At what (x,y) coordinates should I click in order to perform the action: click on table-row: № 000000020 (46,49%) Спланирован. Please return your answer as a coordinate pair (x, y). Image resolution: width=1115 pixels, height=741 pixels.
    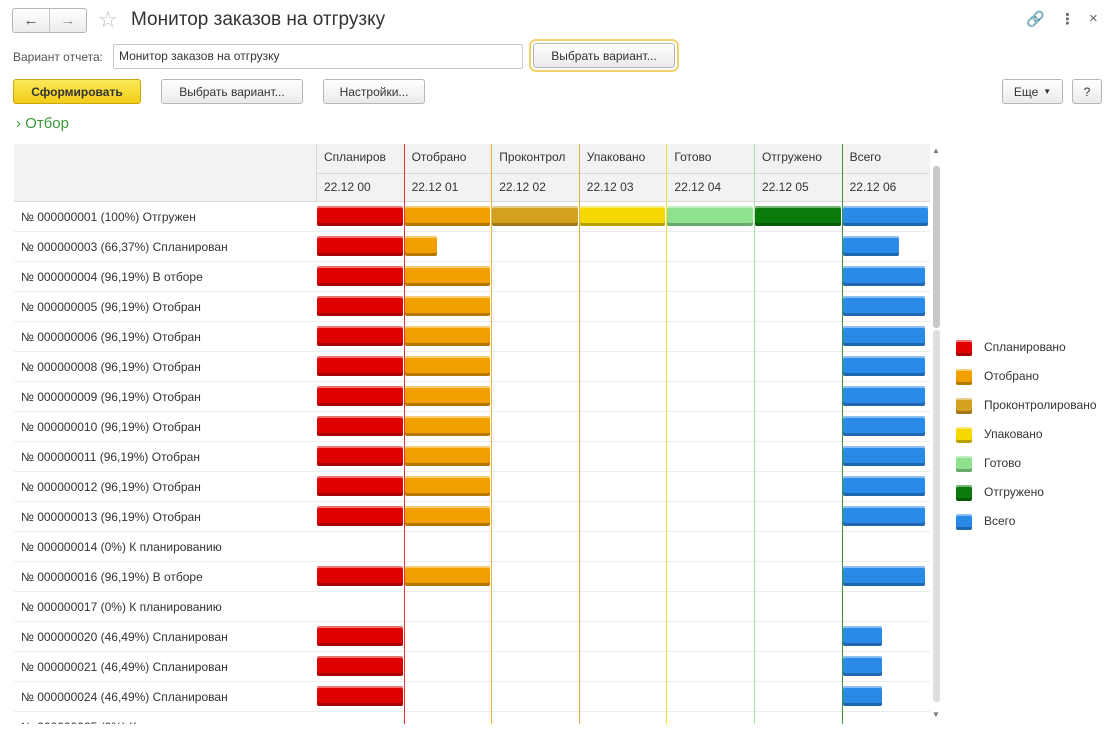
    Looking at the image, I should click on (472, 637).